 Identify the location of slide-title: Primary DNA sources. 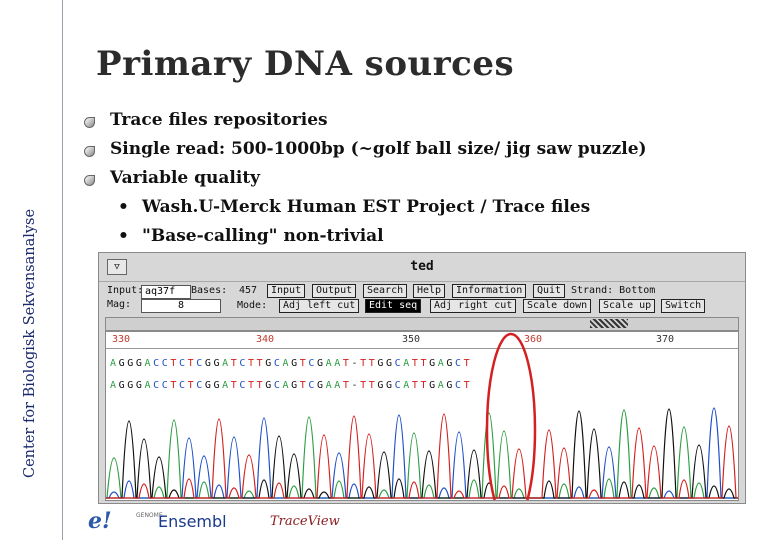
(305, 64).